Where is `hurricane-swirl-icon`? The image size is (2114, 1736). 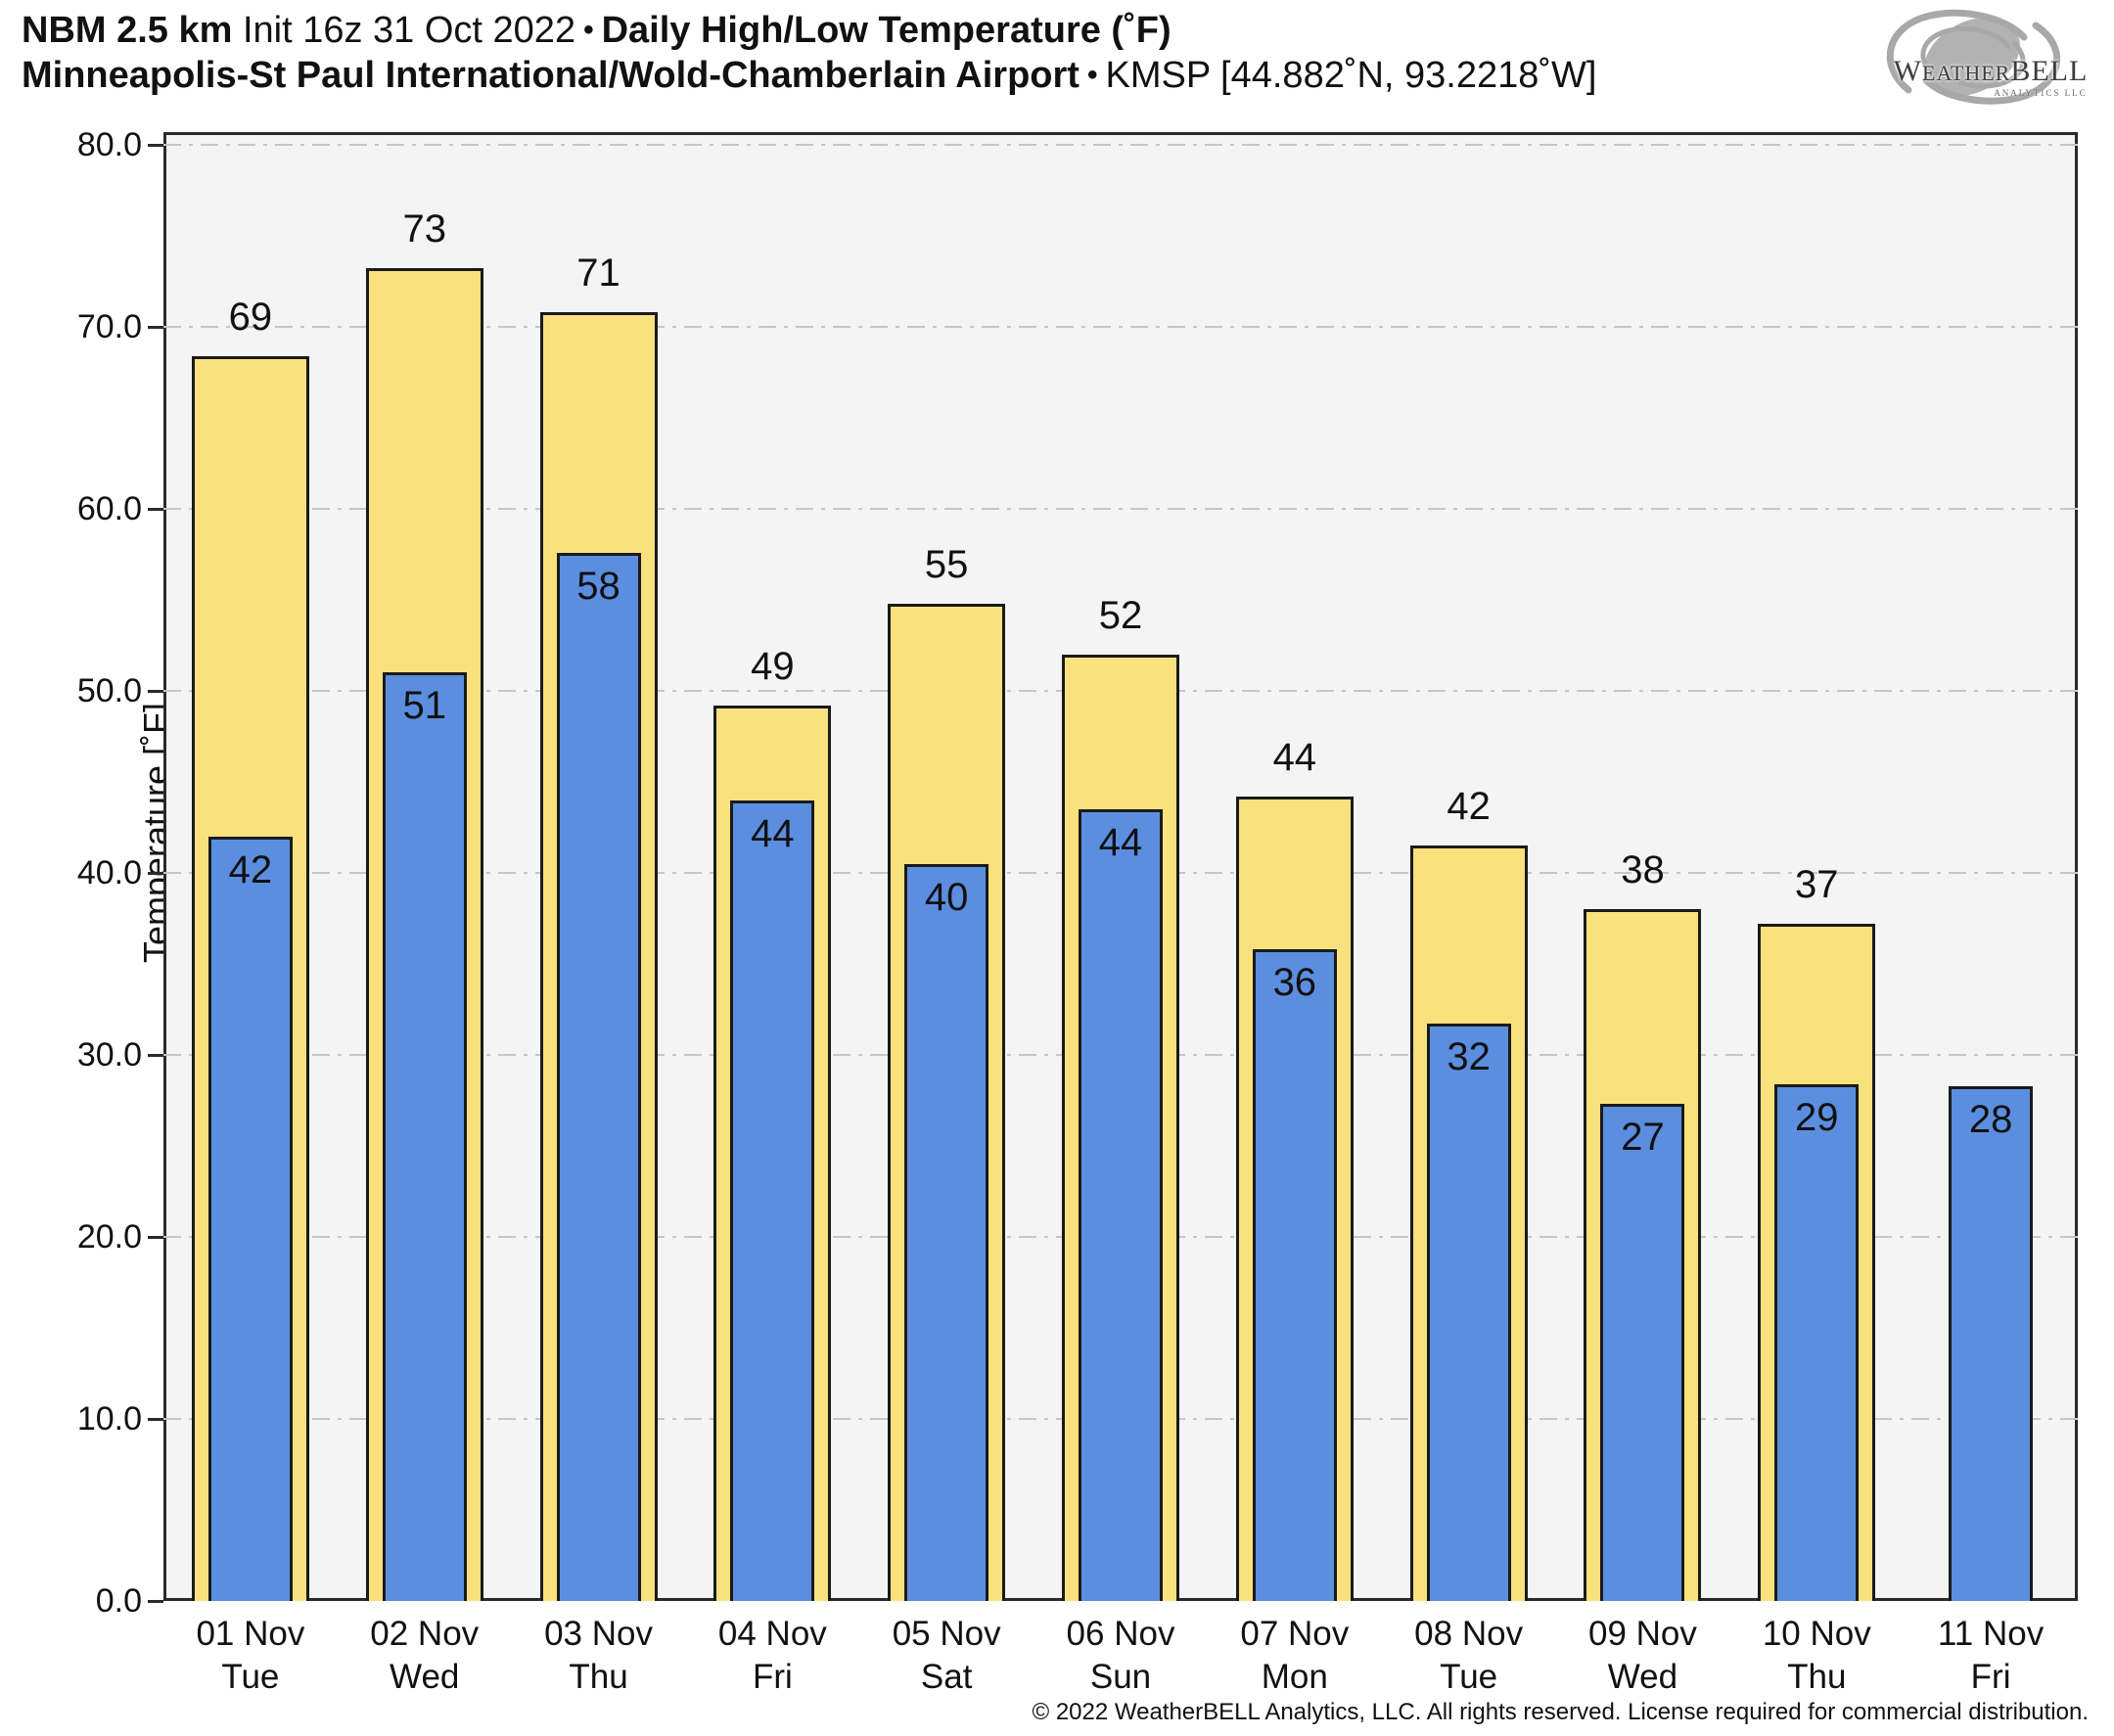
hurricane-swirl-icon is located at coordinates (1974, 57).